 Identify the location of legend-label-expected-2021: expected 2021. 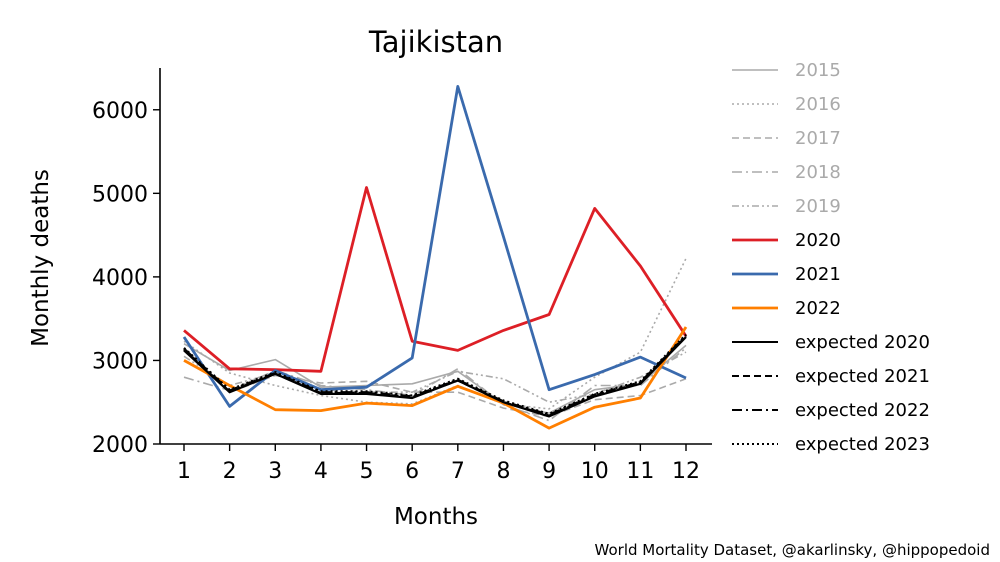
(862, 376).